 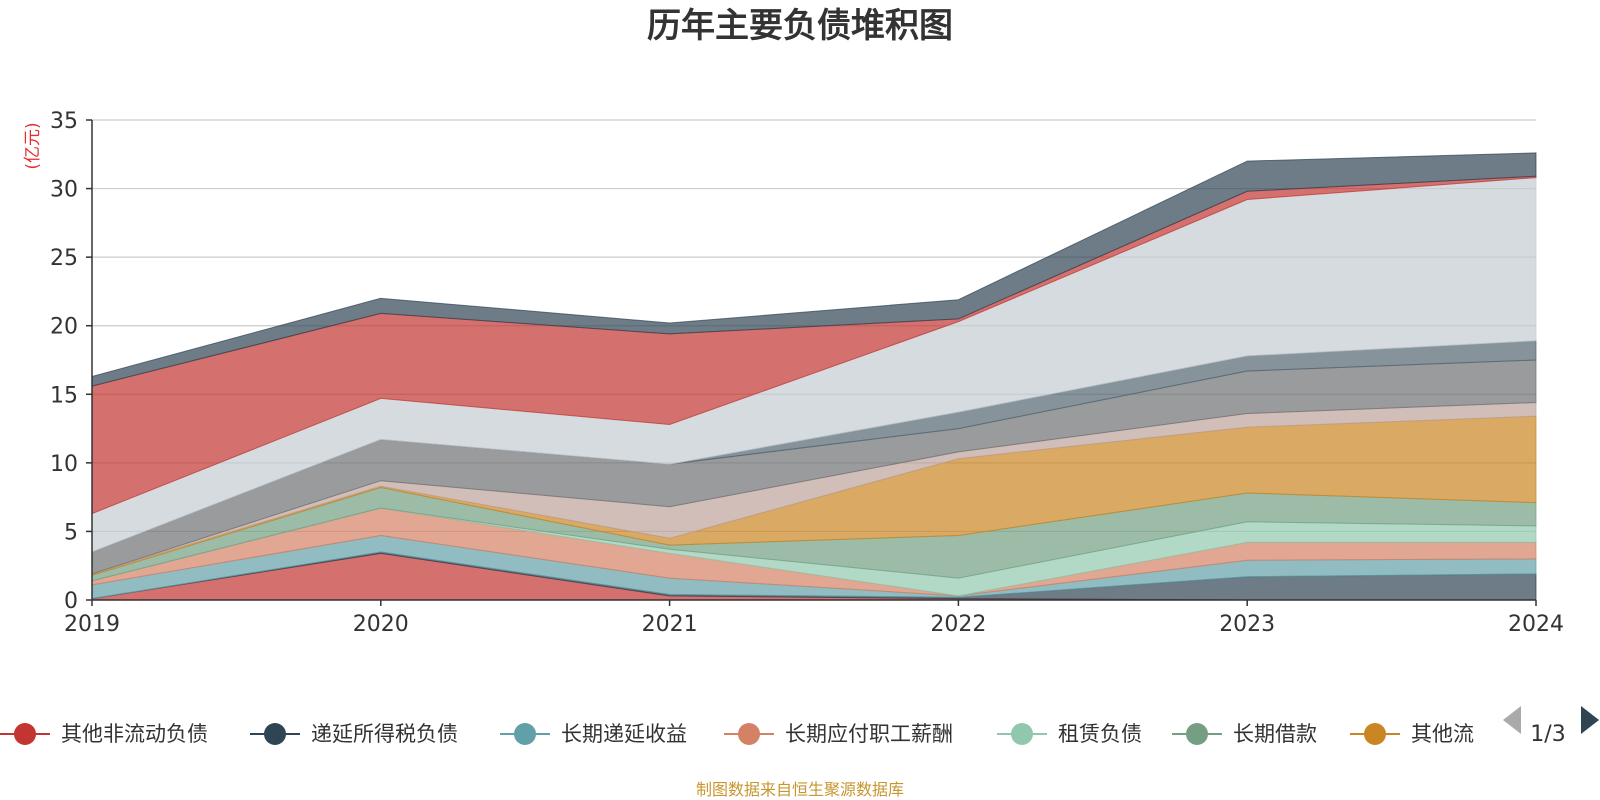 I want to click on legend-item: 递延所得税负债, so click(x=354, y=734).